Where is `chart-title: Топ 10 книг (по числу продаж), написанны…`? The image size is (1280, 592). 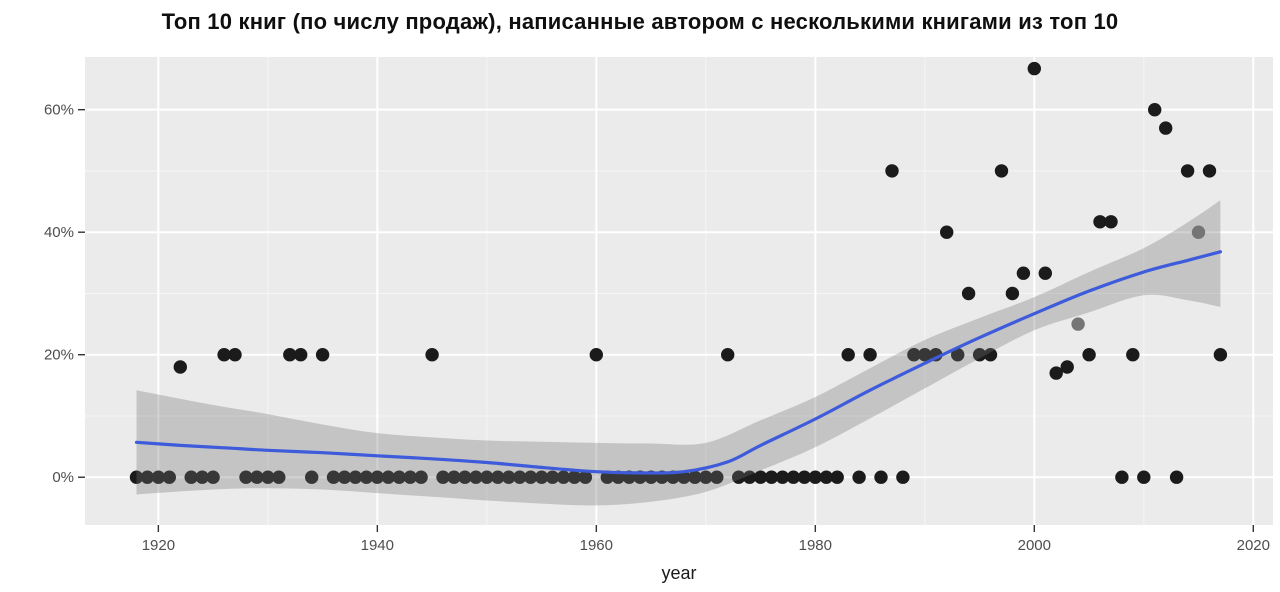
chart-title: Топ 10 книг (по числу продаж), написанны… is located at coordinates (640, 21).